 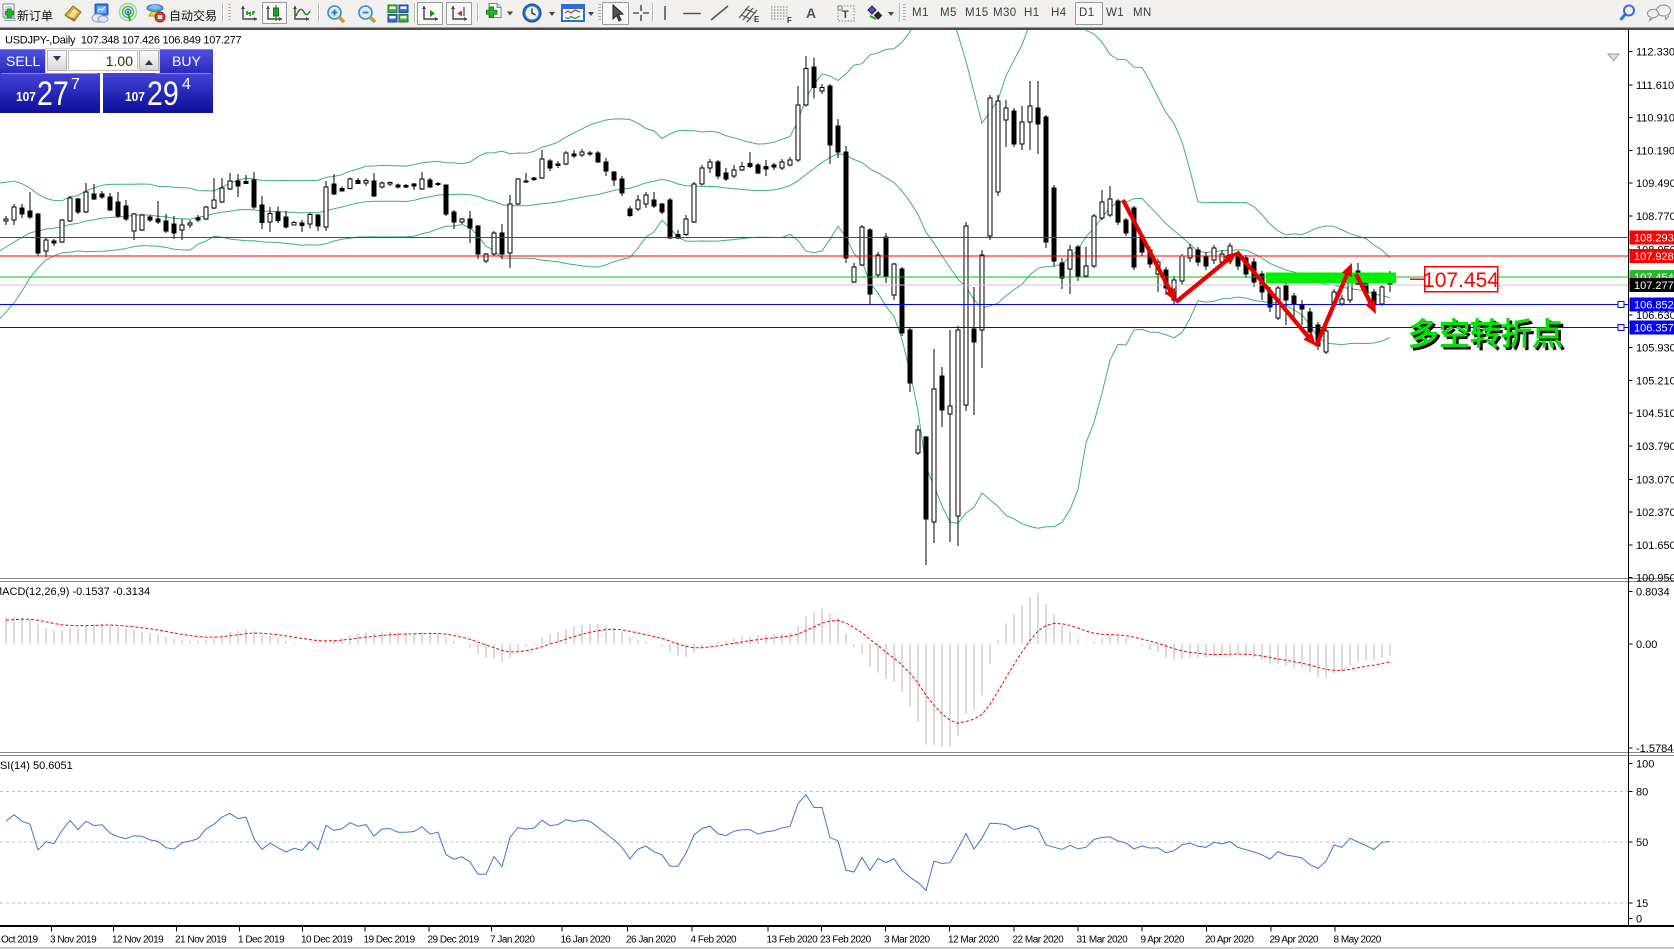 What do you see at coordinates (974, 940) in the screenshot?
I see `svg-text: 12 Mar 2020` at bounding box center [974, 940].